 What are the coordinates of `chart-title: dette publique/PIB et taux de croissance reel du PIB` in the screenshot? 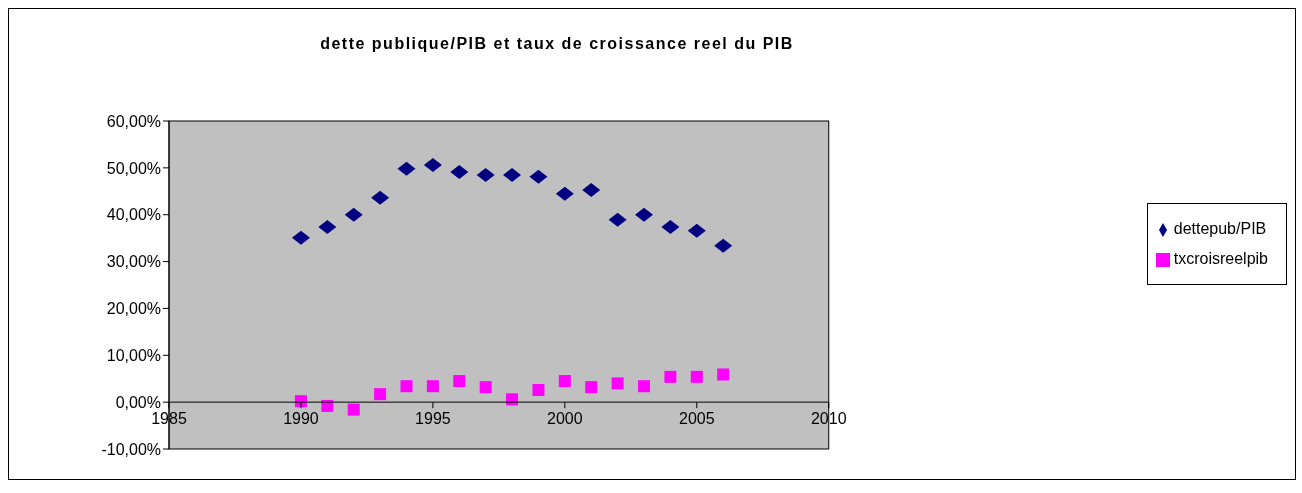 It's located at (557, 44).